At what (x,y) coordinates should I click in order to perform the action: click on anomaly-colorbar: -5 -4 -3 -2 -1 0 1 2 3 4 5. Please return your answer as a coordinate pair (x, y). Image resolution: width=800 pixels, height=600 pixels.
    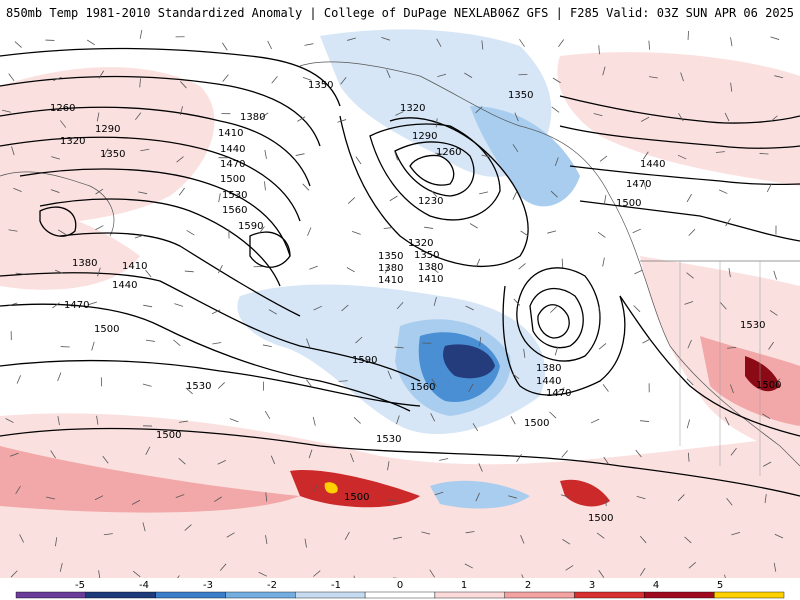
    Looking at the image, I should click on (400, 589).